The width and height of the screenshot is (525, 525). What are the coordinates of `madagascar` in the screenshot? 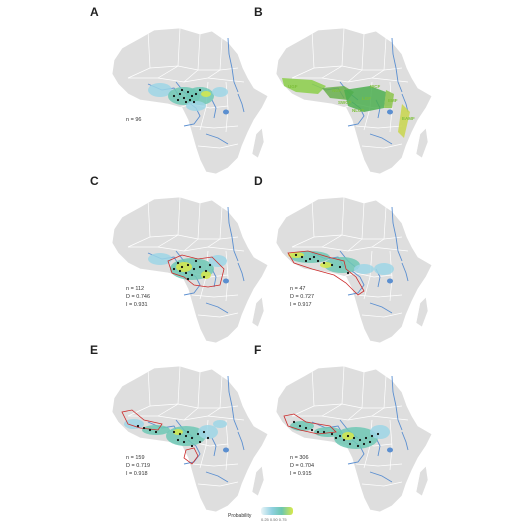 It's located at (422, 312).